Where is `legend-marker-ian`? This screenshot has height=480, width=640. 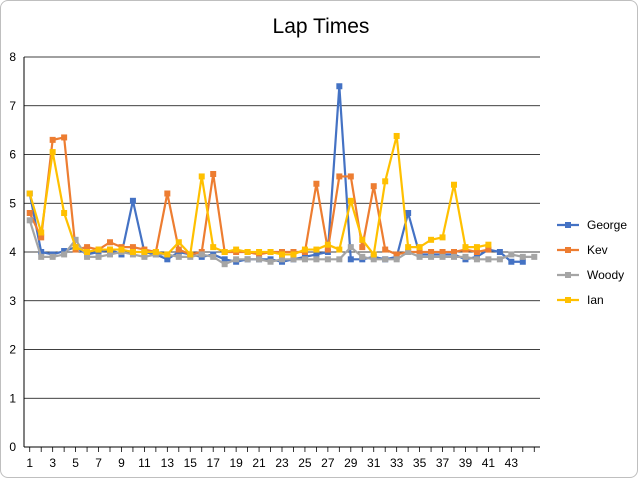 legend-marker-ian is located at coordinates (568, 300).